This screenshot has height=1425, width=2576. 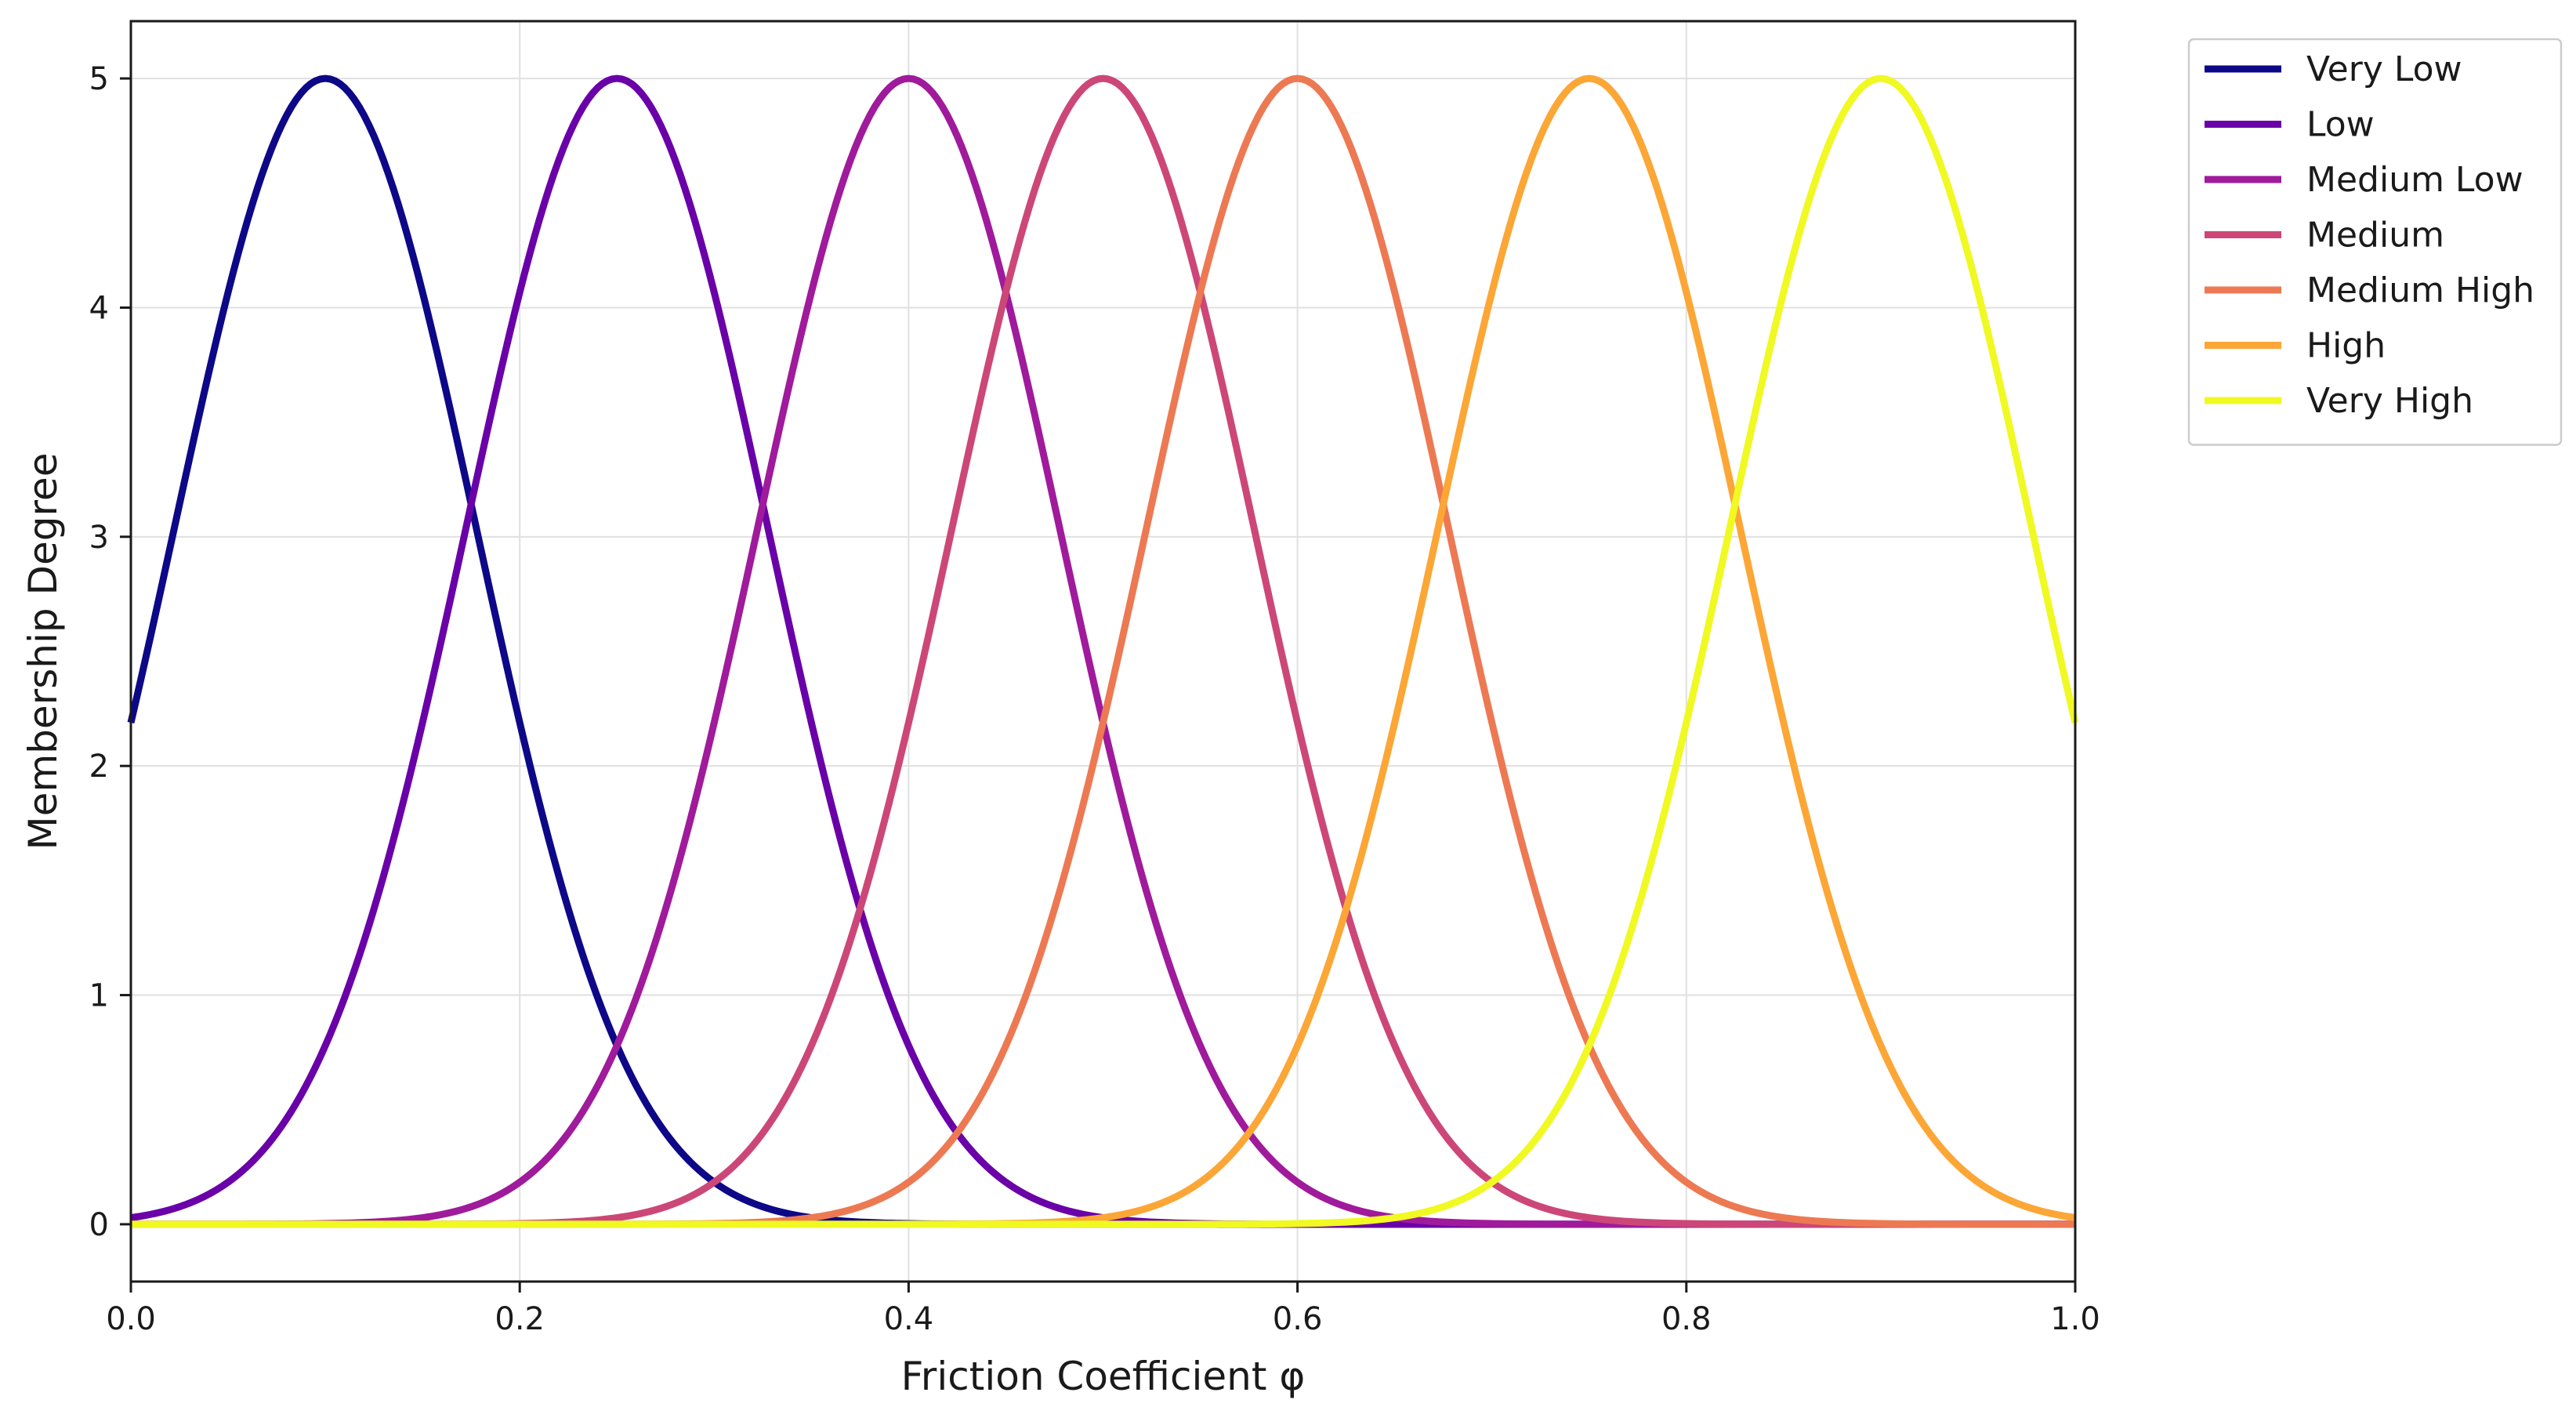 I want to click on legend-box, so click(x=2375, y=242).